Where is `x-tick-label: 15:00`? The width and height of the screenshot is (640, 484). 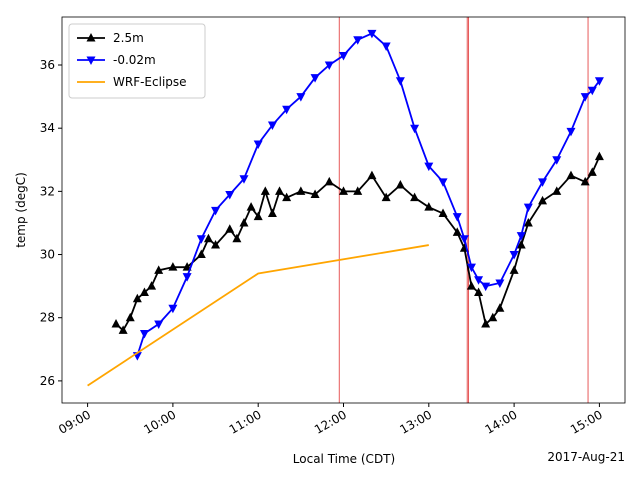 x-tick-label: 15:00 is located at coordinates (586, 421).